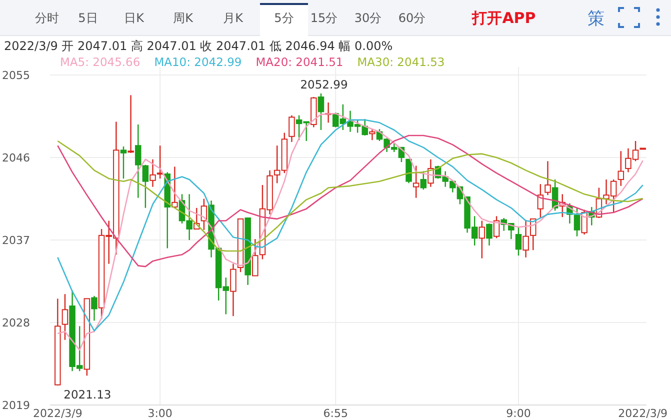  Describe the element at coordinates (135, 18) in the screenshot. I see `text: 日K` at that location.